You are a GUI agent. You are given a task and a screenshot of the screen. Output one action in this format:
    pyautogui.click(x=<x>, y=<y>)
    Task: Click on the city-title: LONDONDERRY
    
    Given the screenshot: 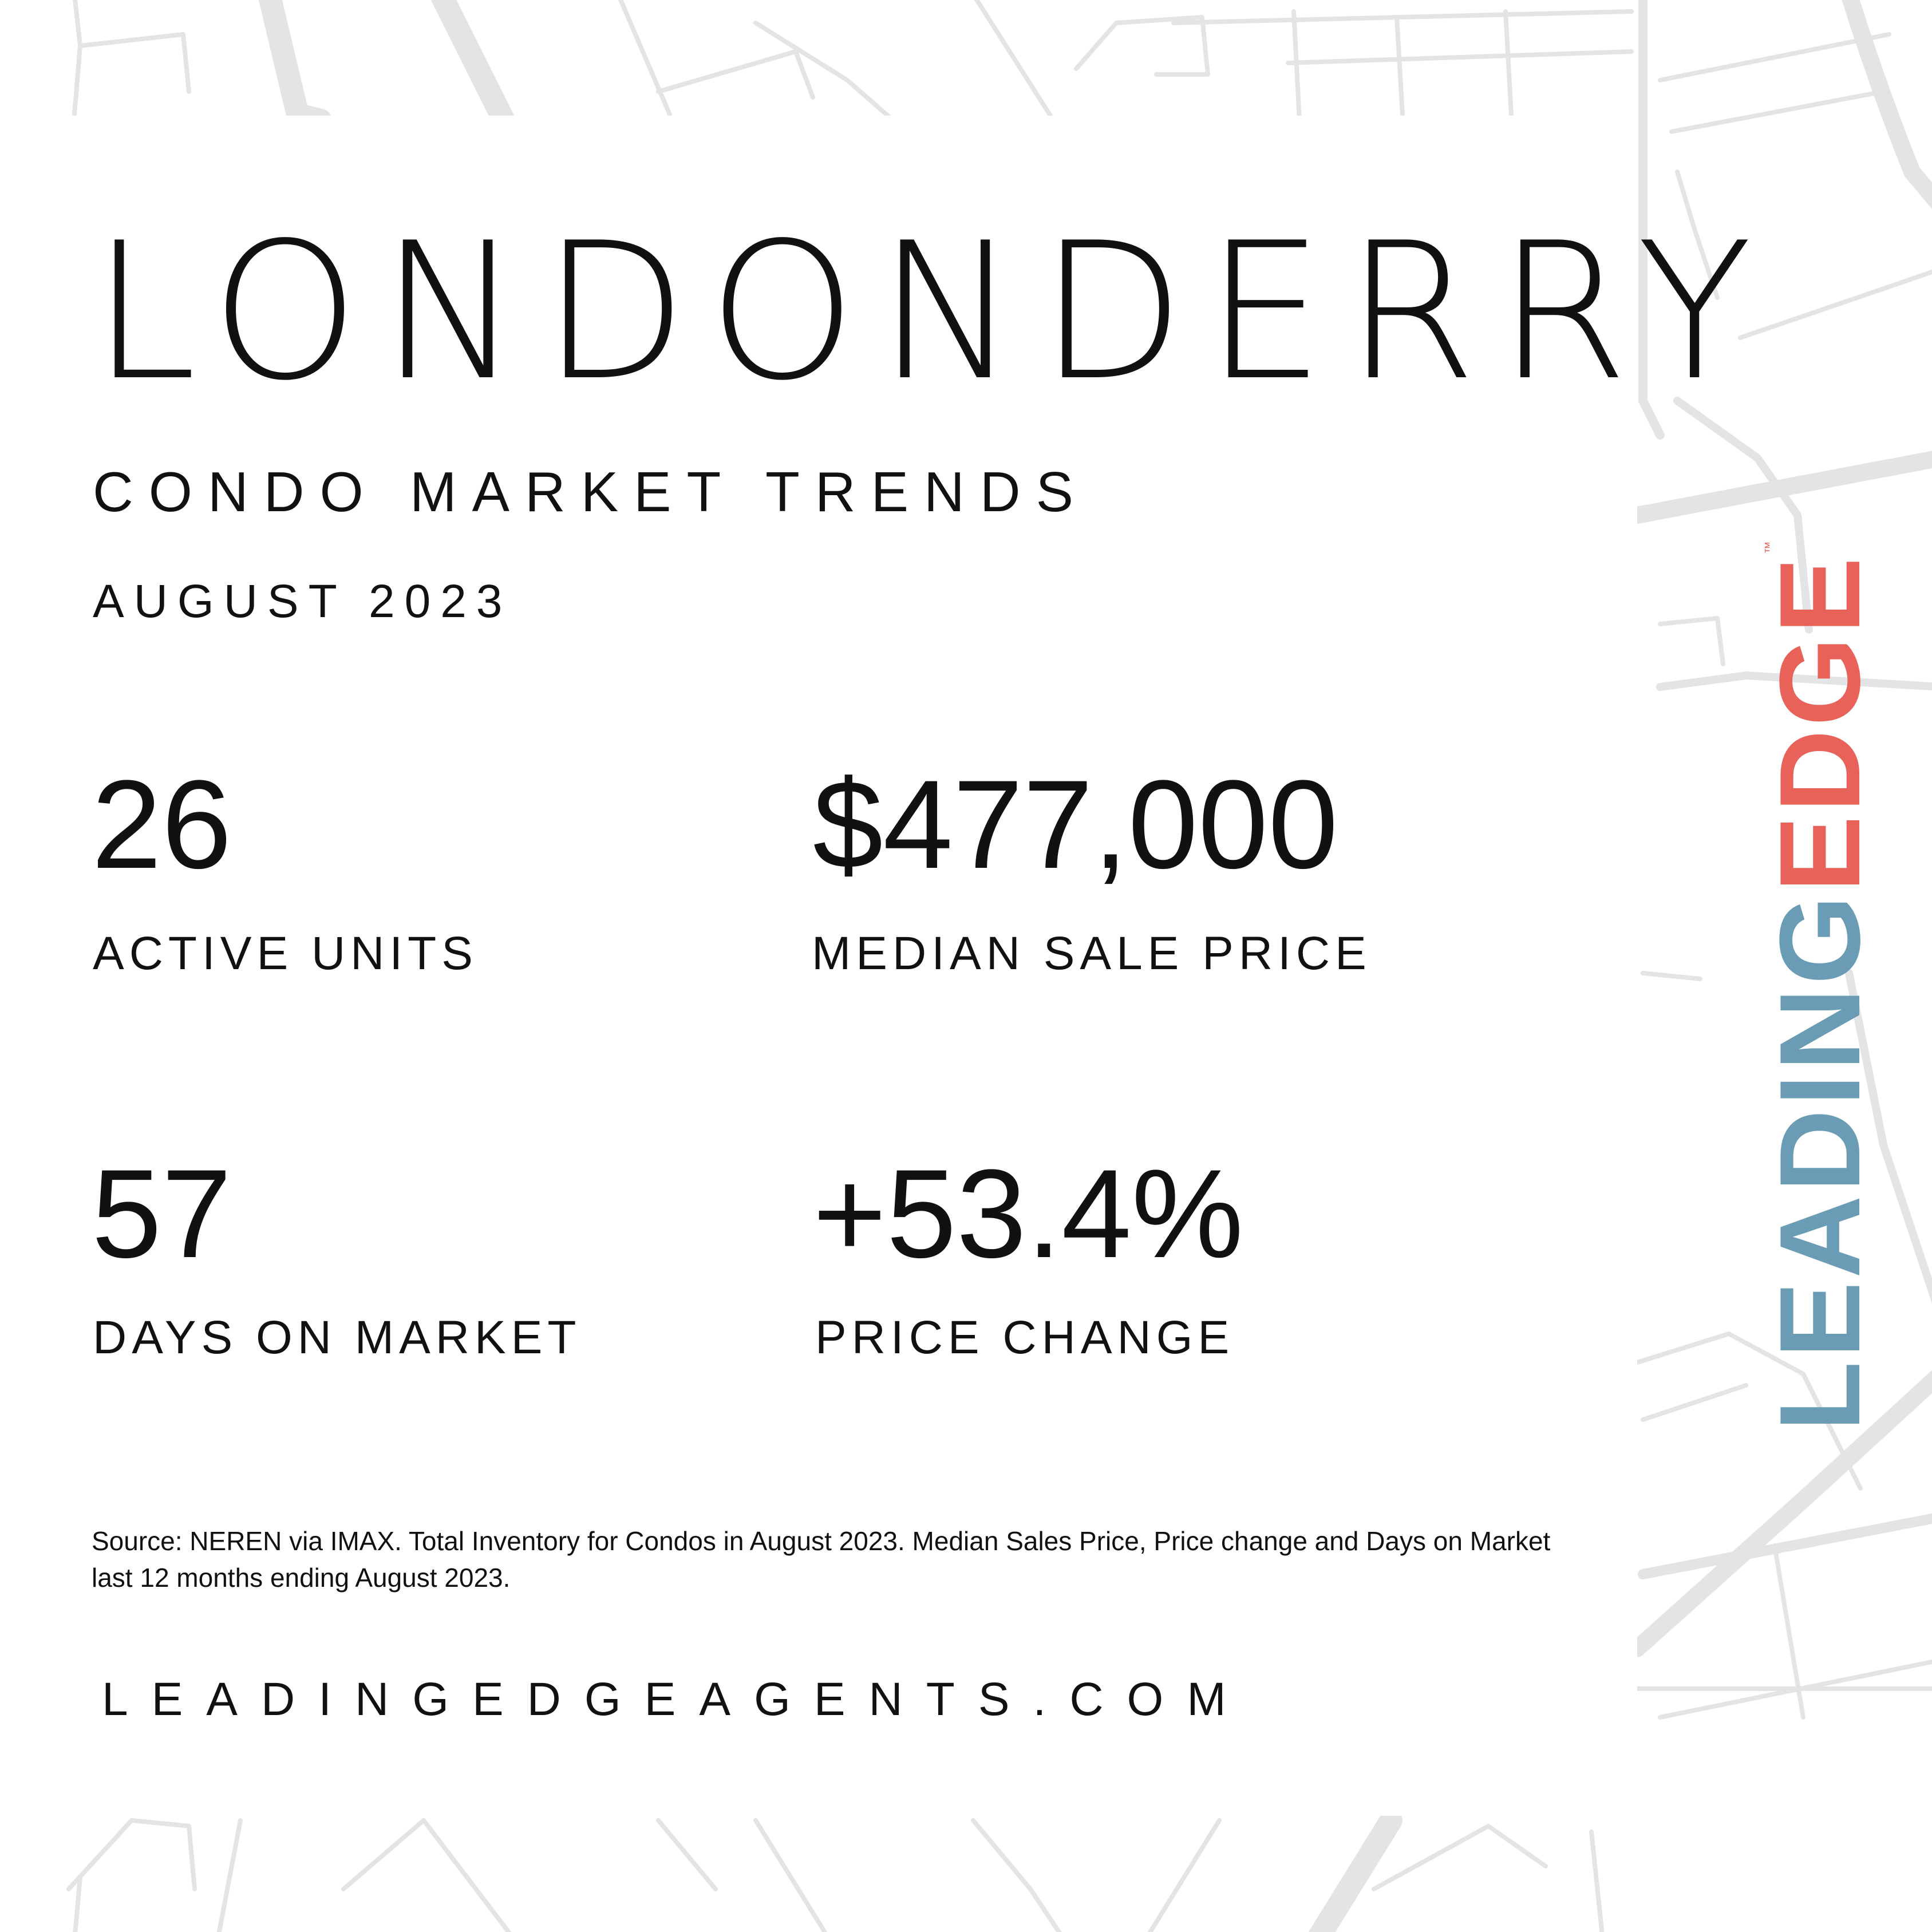 What is the action you would take?
    pyautogui.click(x=932, y=312)
    